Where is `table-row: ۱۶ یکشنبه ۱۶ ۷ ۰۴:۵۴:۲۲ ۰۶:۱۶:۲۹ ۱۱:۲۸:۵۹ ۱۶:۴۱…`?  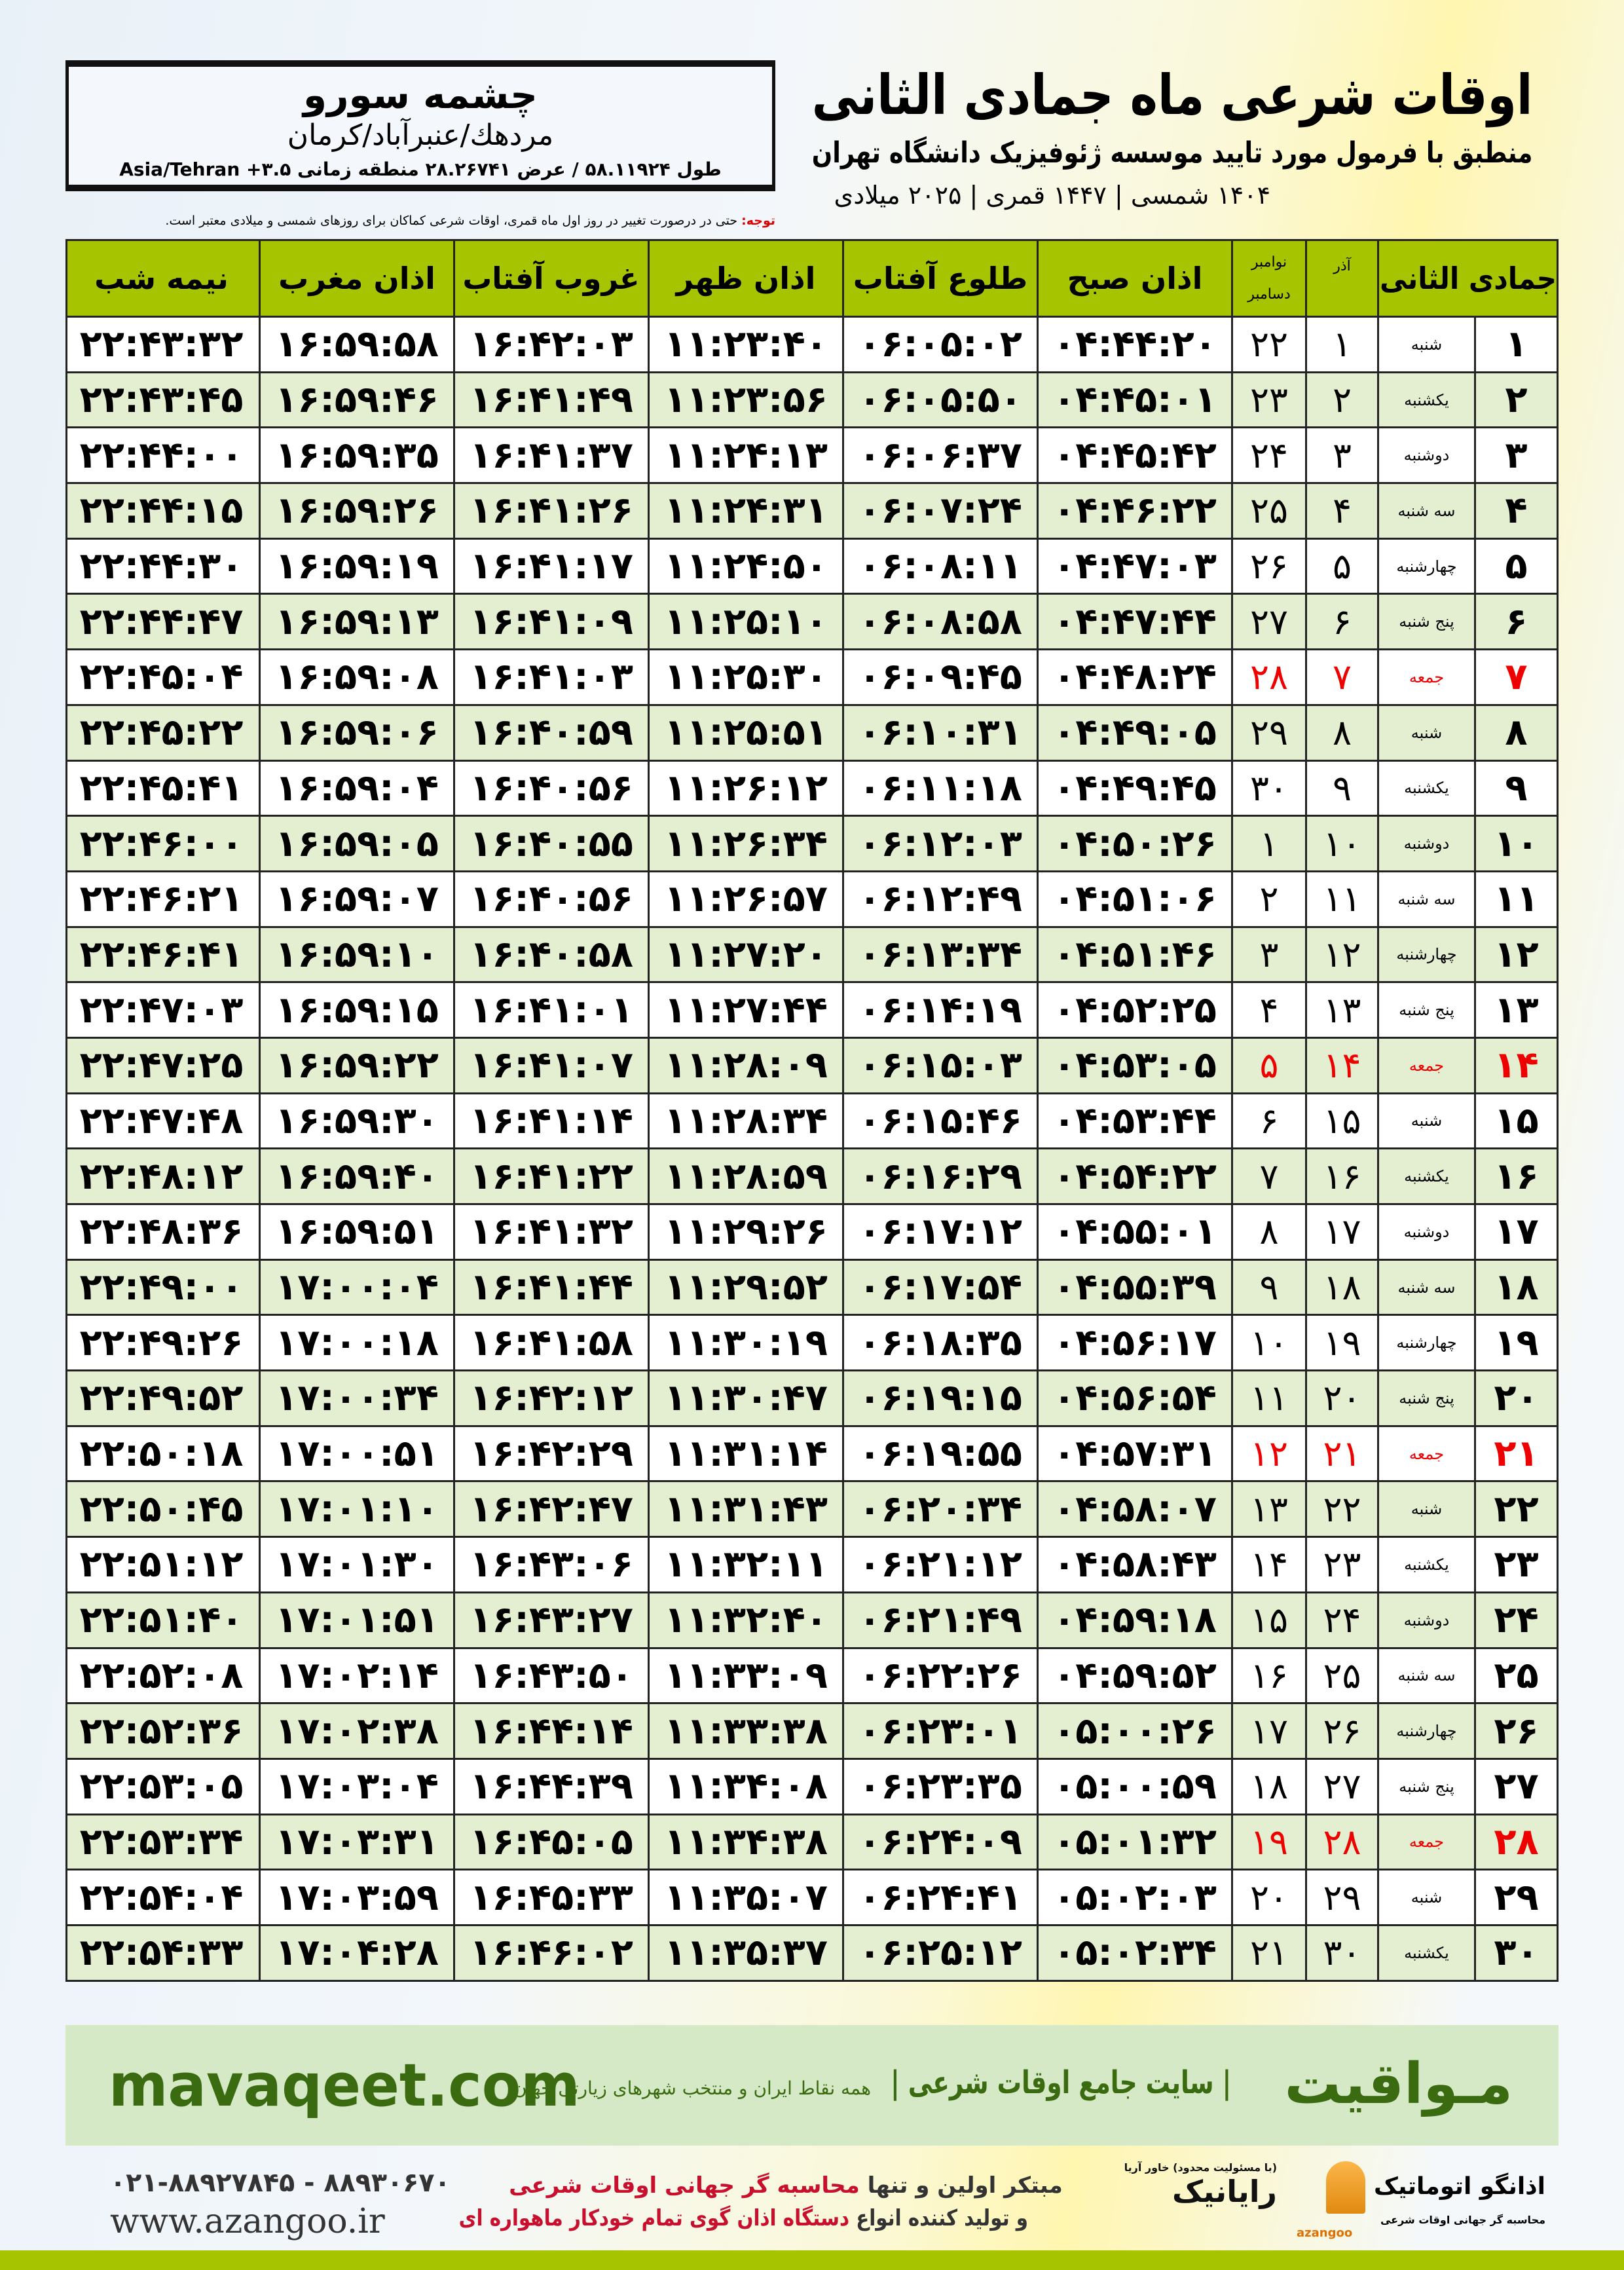 table-row: ۱۶ یکشنبه ۱۶ ۷ ۰۴:۵۴:۲۲ ۰۶:۱۶:۲۹ ۱۱:۲۸:۵۹ ۱۶:۴۱… is located at coordinates (812, 1177).